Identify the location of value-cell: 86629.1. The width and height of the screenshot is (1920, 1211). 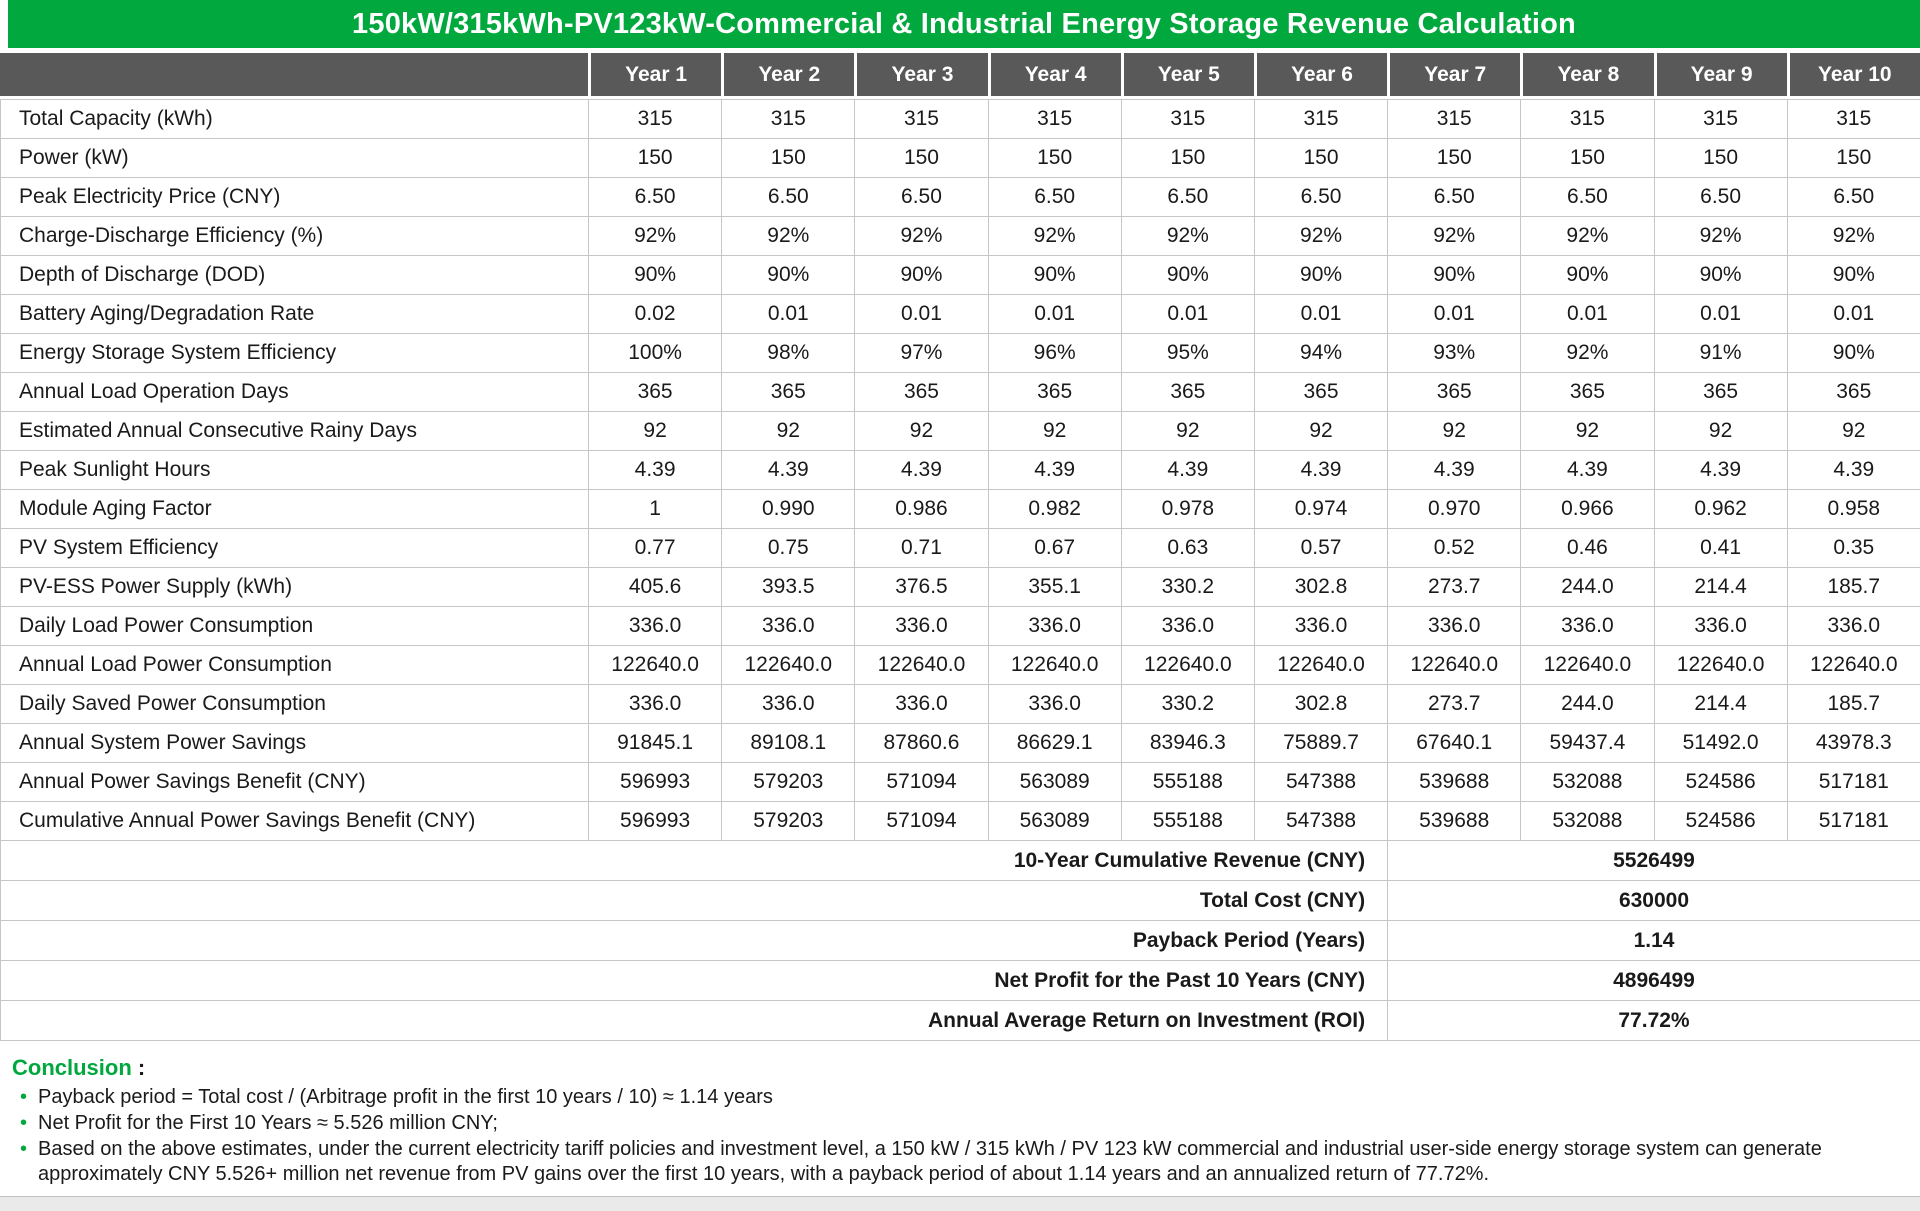
(1054, 743).